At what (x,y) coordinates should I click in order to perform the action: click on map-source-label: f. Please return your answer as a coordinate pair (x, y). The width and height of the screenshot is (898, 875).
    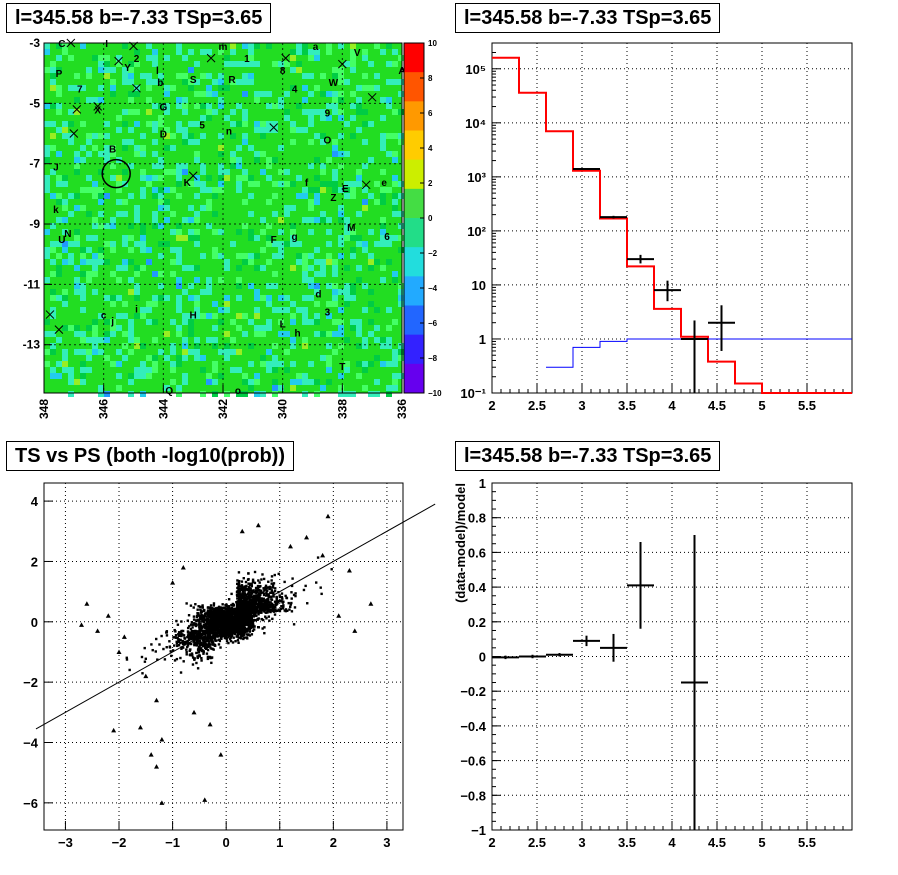
    Looking at the image, I should click on (307, 183).